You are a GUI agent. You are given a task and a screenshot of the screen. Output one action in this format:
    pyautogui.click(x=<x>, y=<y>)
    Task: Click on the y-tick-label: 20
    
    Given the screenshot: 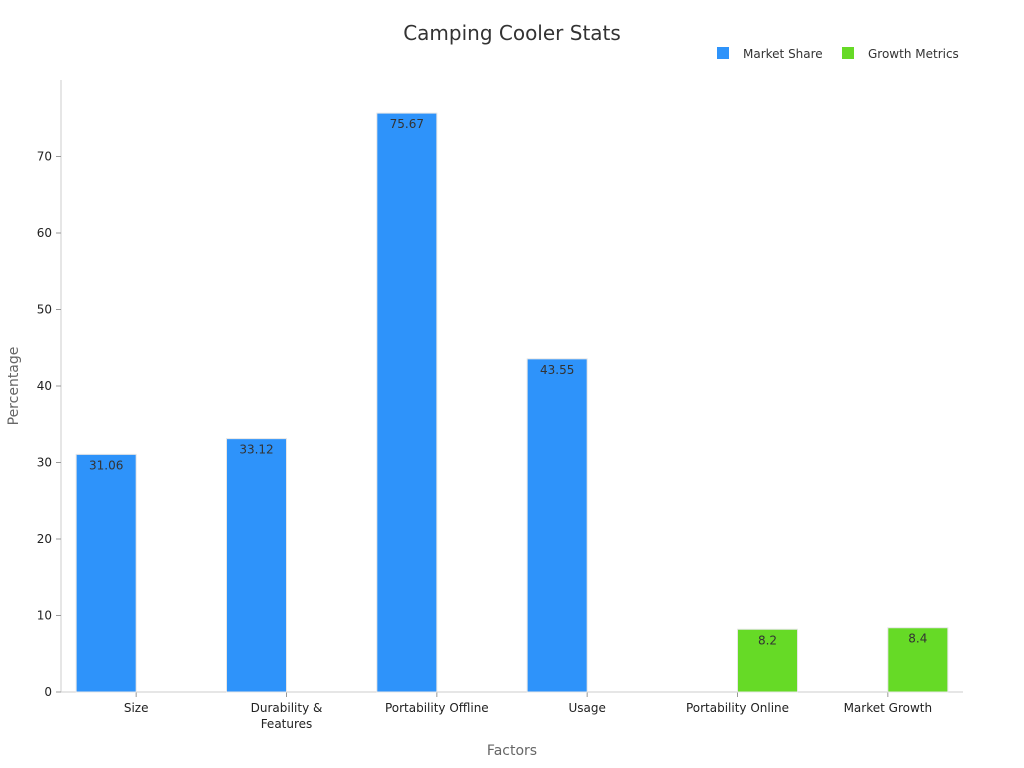 What is the action you would take?
    pyautogui.click(x=44, y=539)
    